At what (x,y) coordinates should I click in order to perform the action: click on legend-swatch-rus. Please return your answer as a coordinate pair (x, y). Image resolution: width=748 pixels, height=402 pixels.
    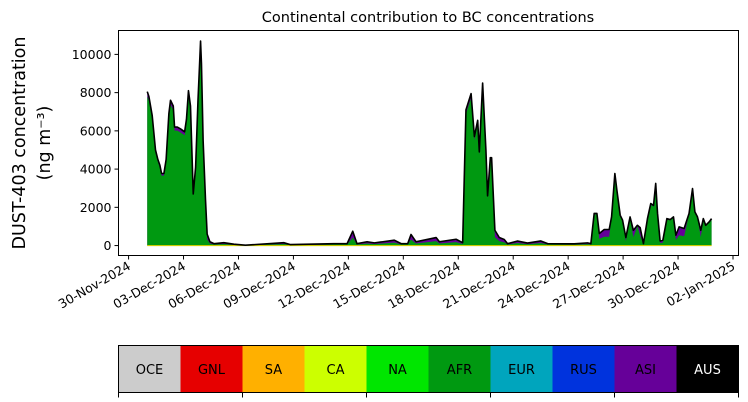
    Looking at the image, I should click on (583, 369).